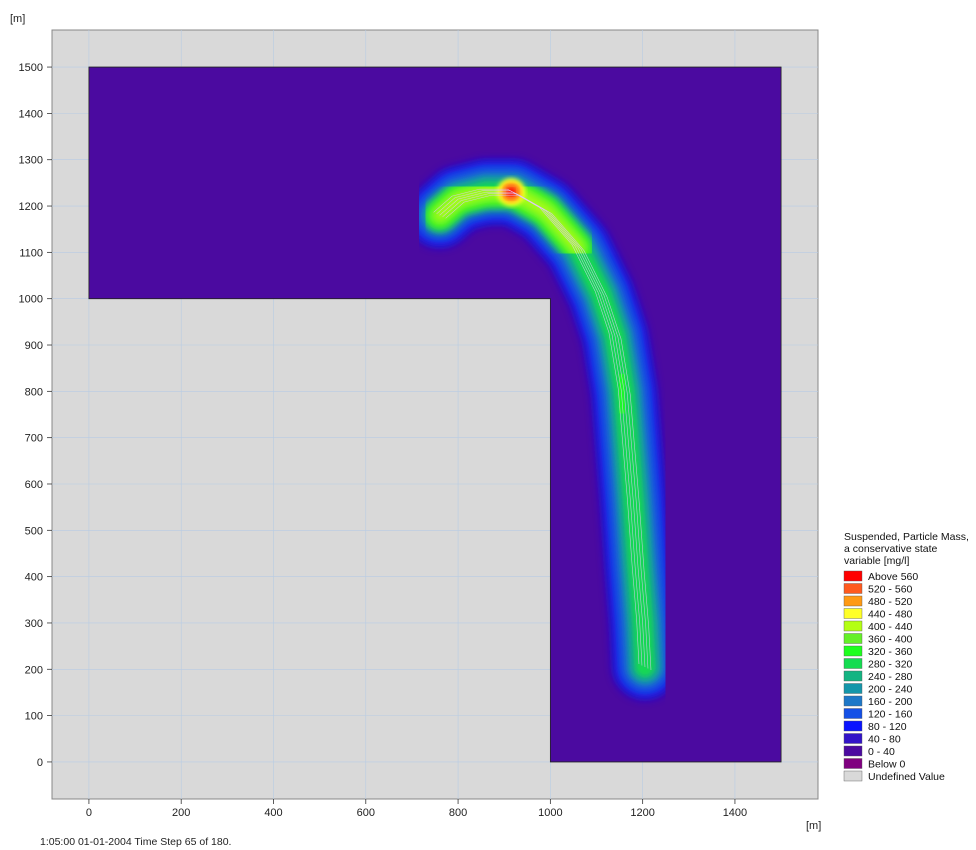 This screenshot has width=976, height=850. I want to click on legend-label: 520 - 560, so click(890, 590).